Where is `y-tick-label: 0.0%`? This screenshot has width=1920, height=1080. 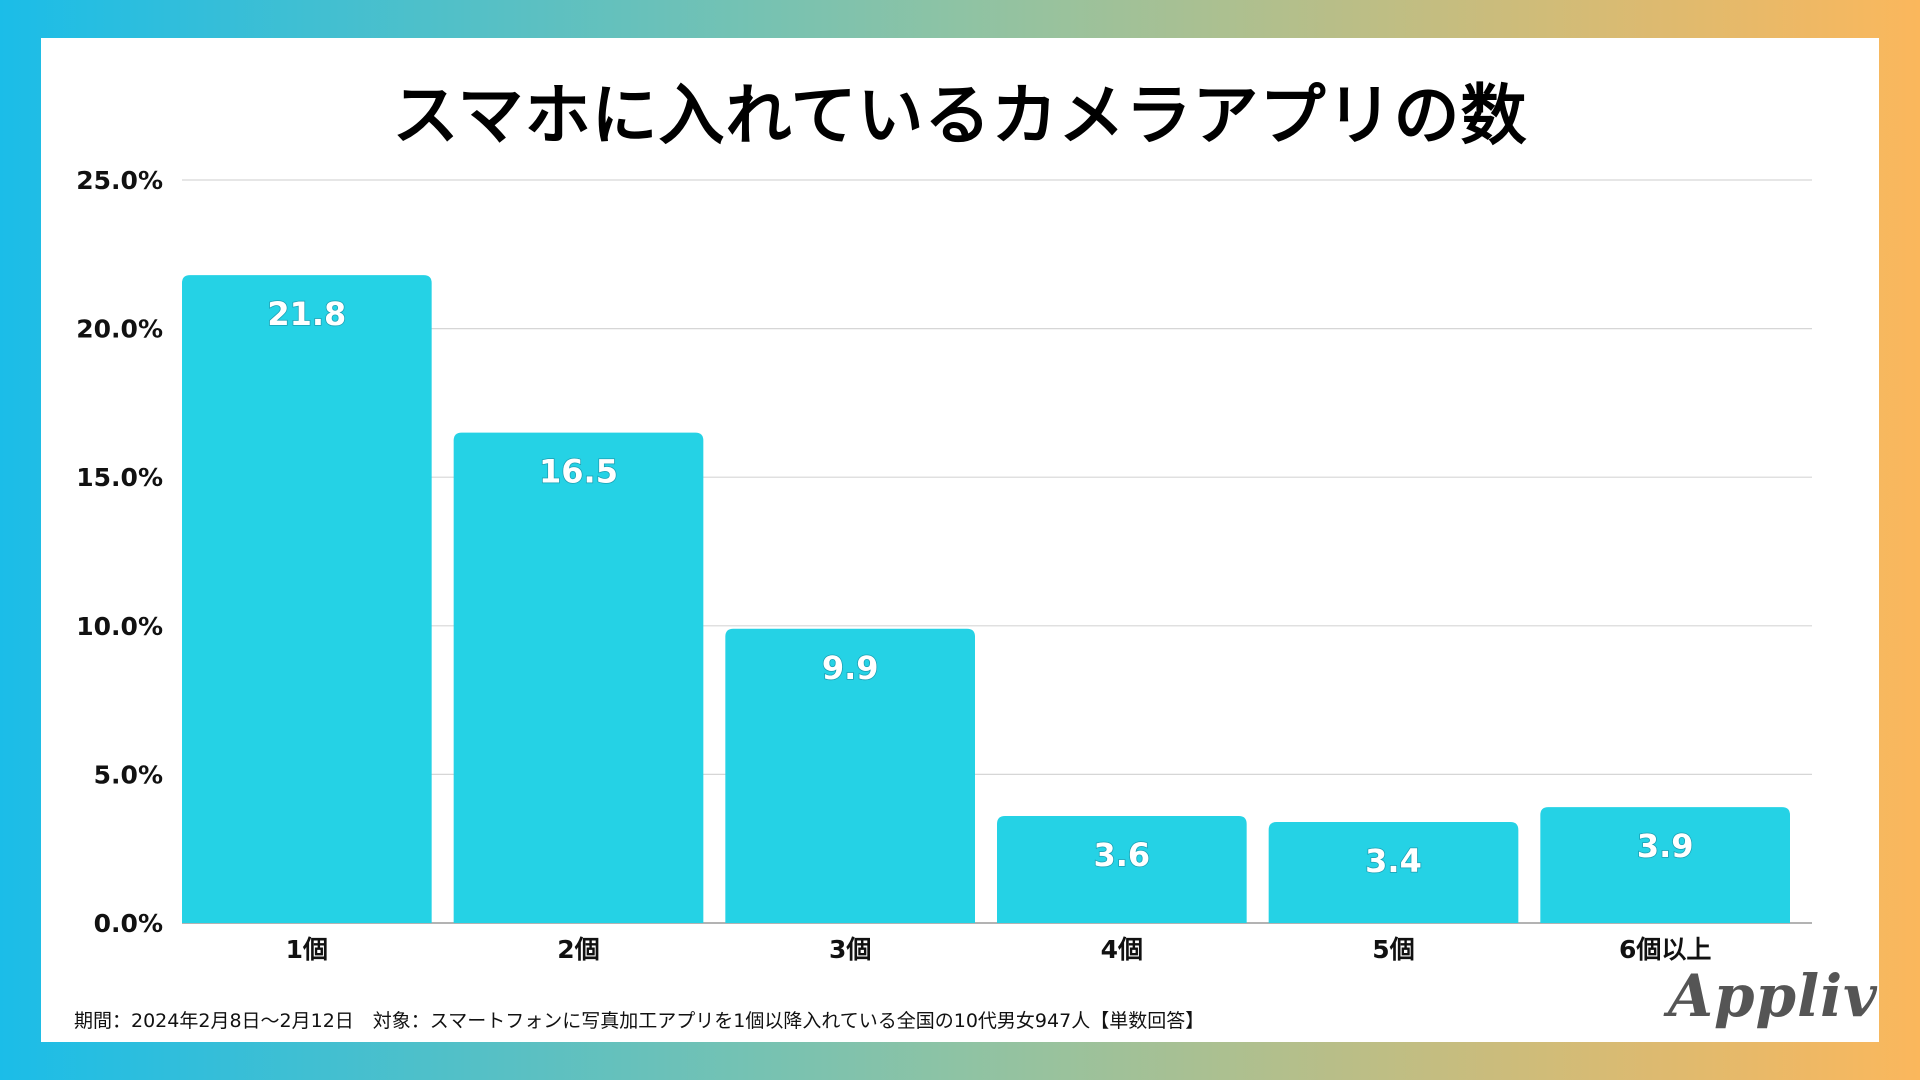
y-tick-label: 0.0% is located at coordinates (128, 923).